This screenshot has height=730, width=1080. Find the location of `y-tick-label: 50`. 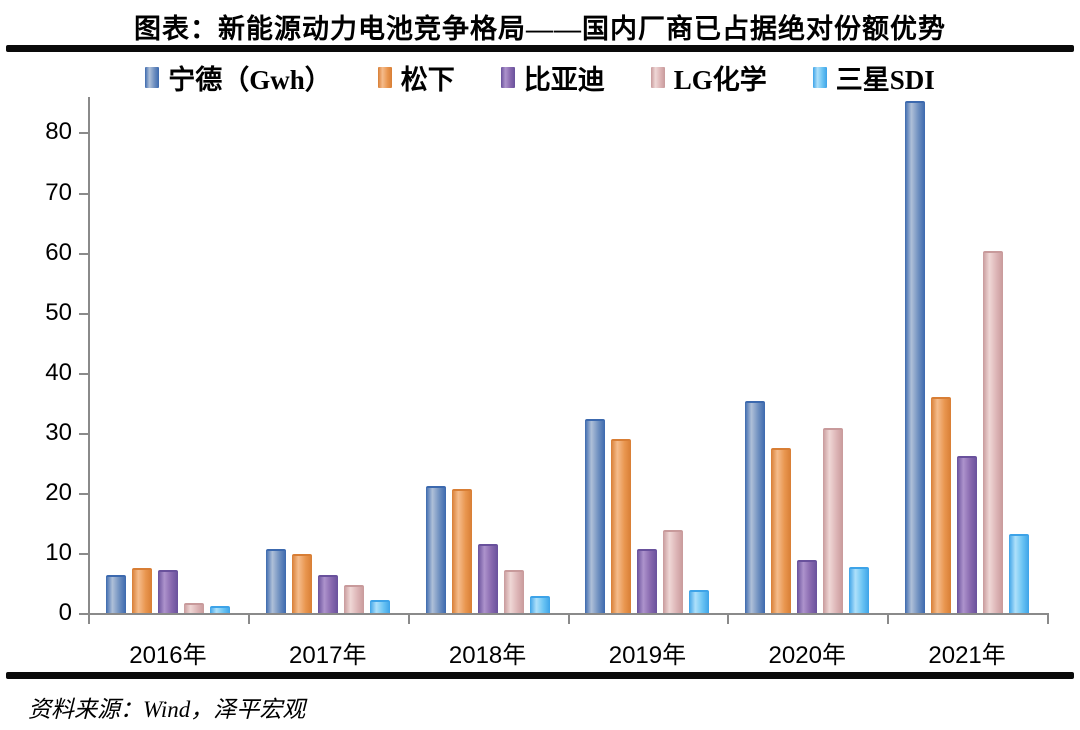

y-tick-label: 50 is located at coordinates (58, 312).